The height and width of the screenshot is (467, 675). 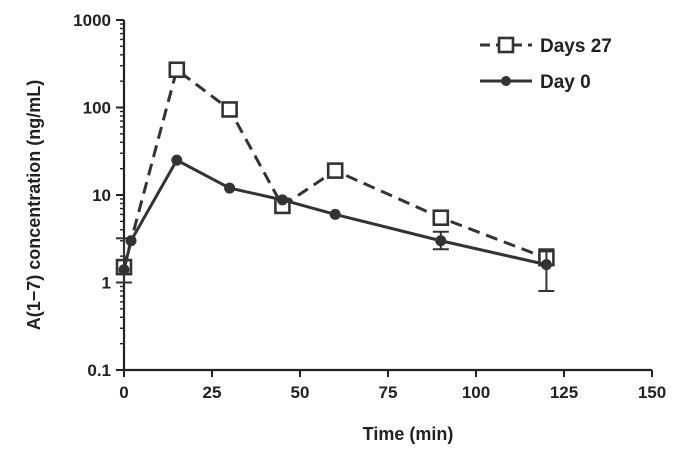 I want to click on y-axis-label: A(1−7) concentration (ng/mL), so click(x=34, y=205).